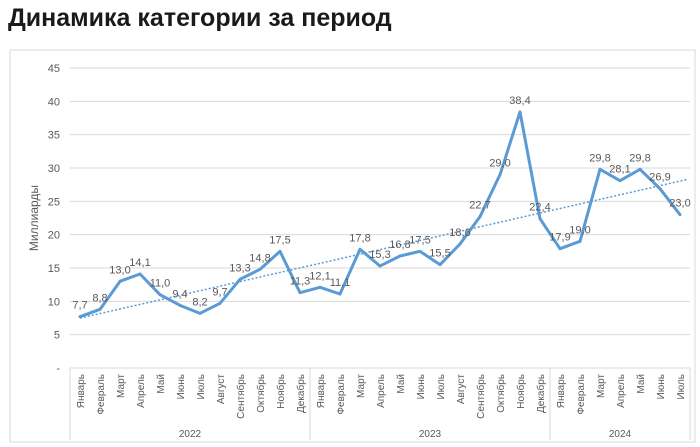 The height and width of the screenshot is (447, 700). Describe the element at coordinates (340, 283) in the screenshot. I see `data-label: 11,1` at that location.